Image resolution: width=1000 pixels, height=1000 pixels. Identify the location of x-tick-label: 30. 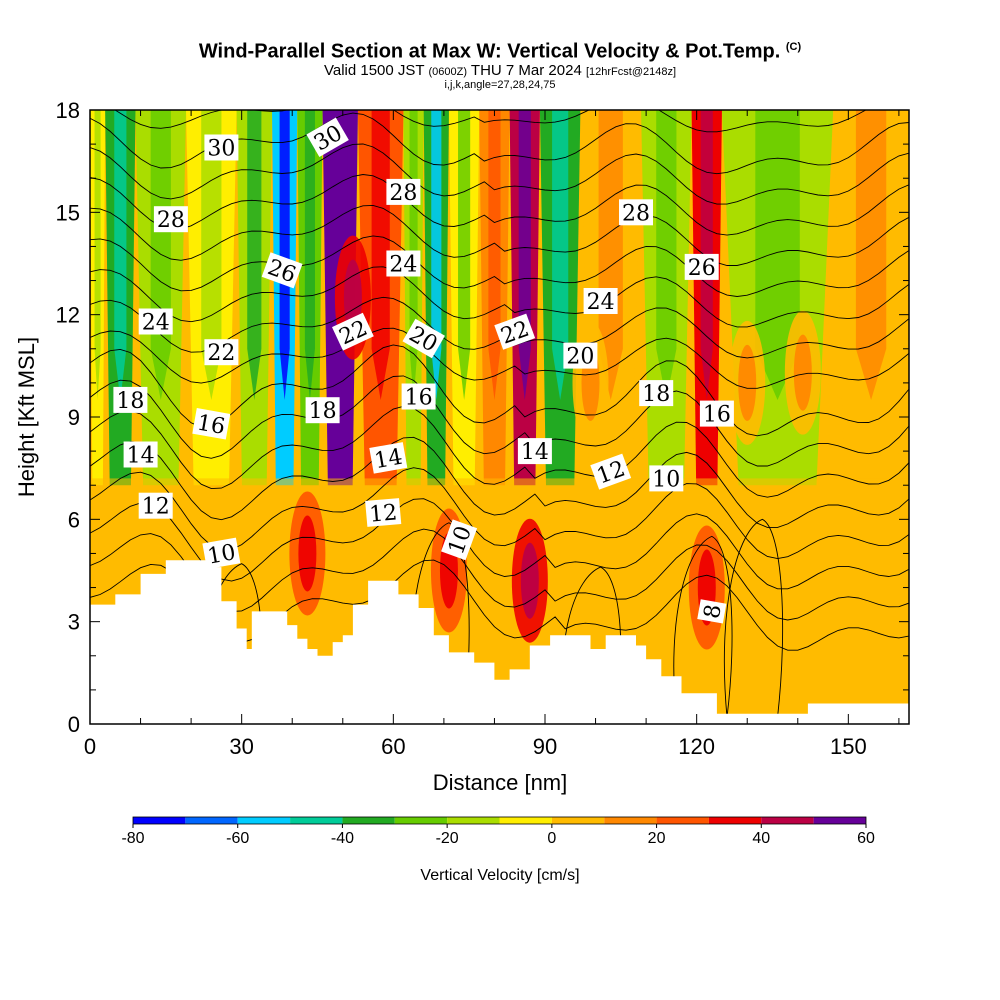
(241, 746).